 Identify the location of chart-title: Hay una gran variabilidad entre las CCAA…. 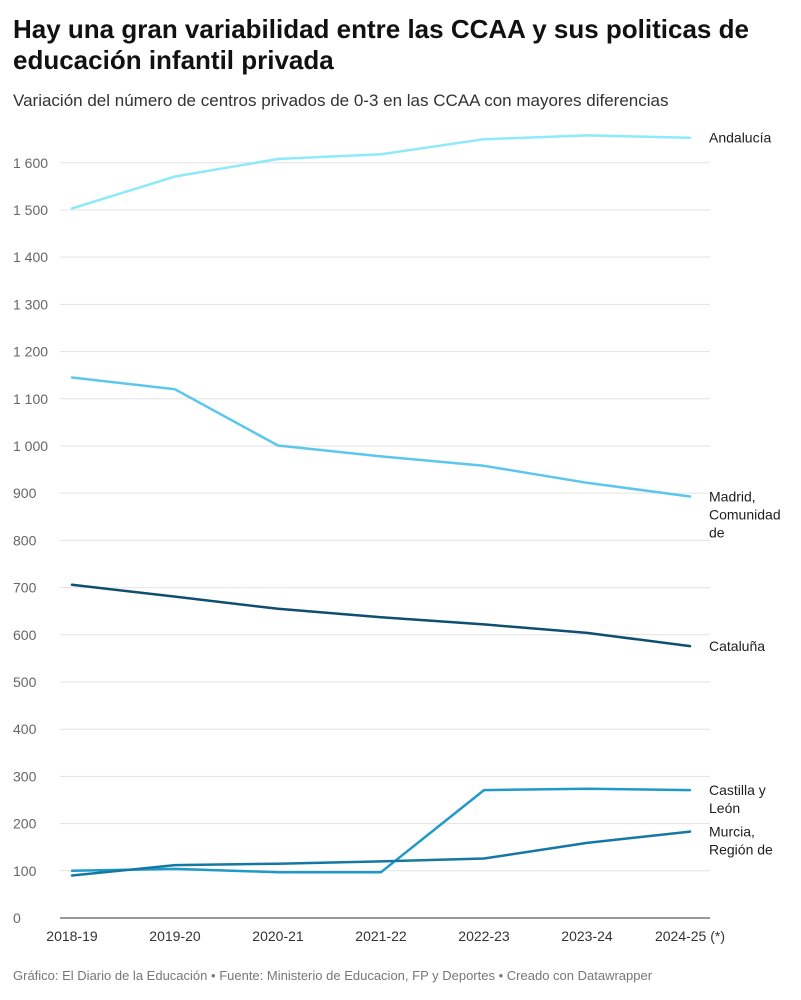
(381, 44).